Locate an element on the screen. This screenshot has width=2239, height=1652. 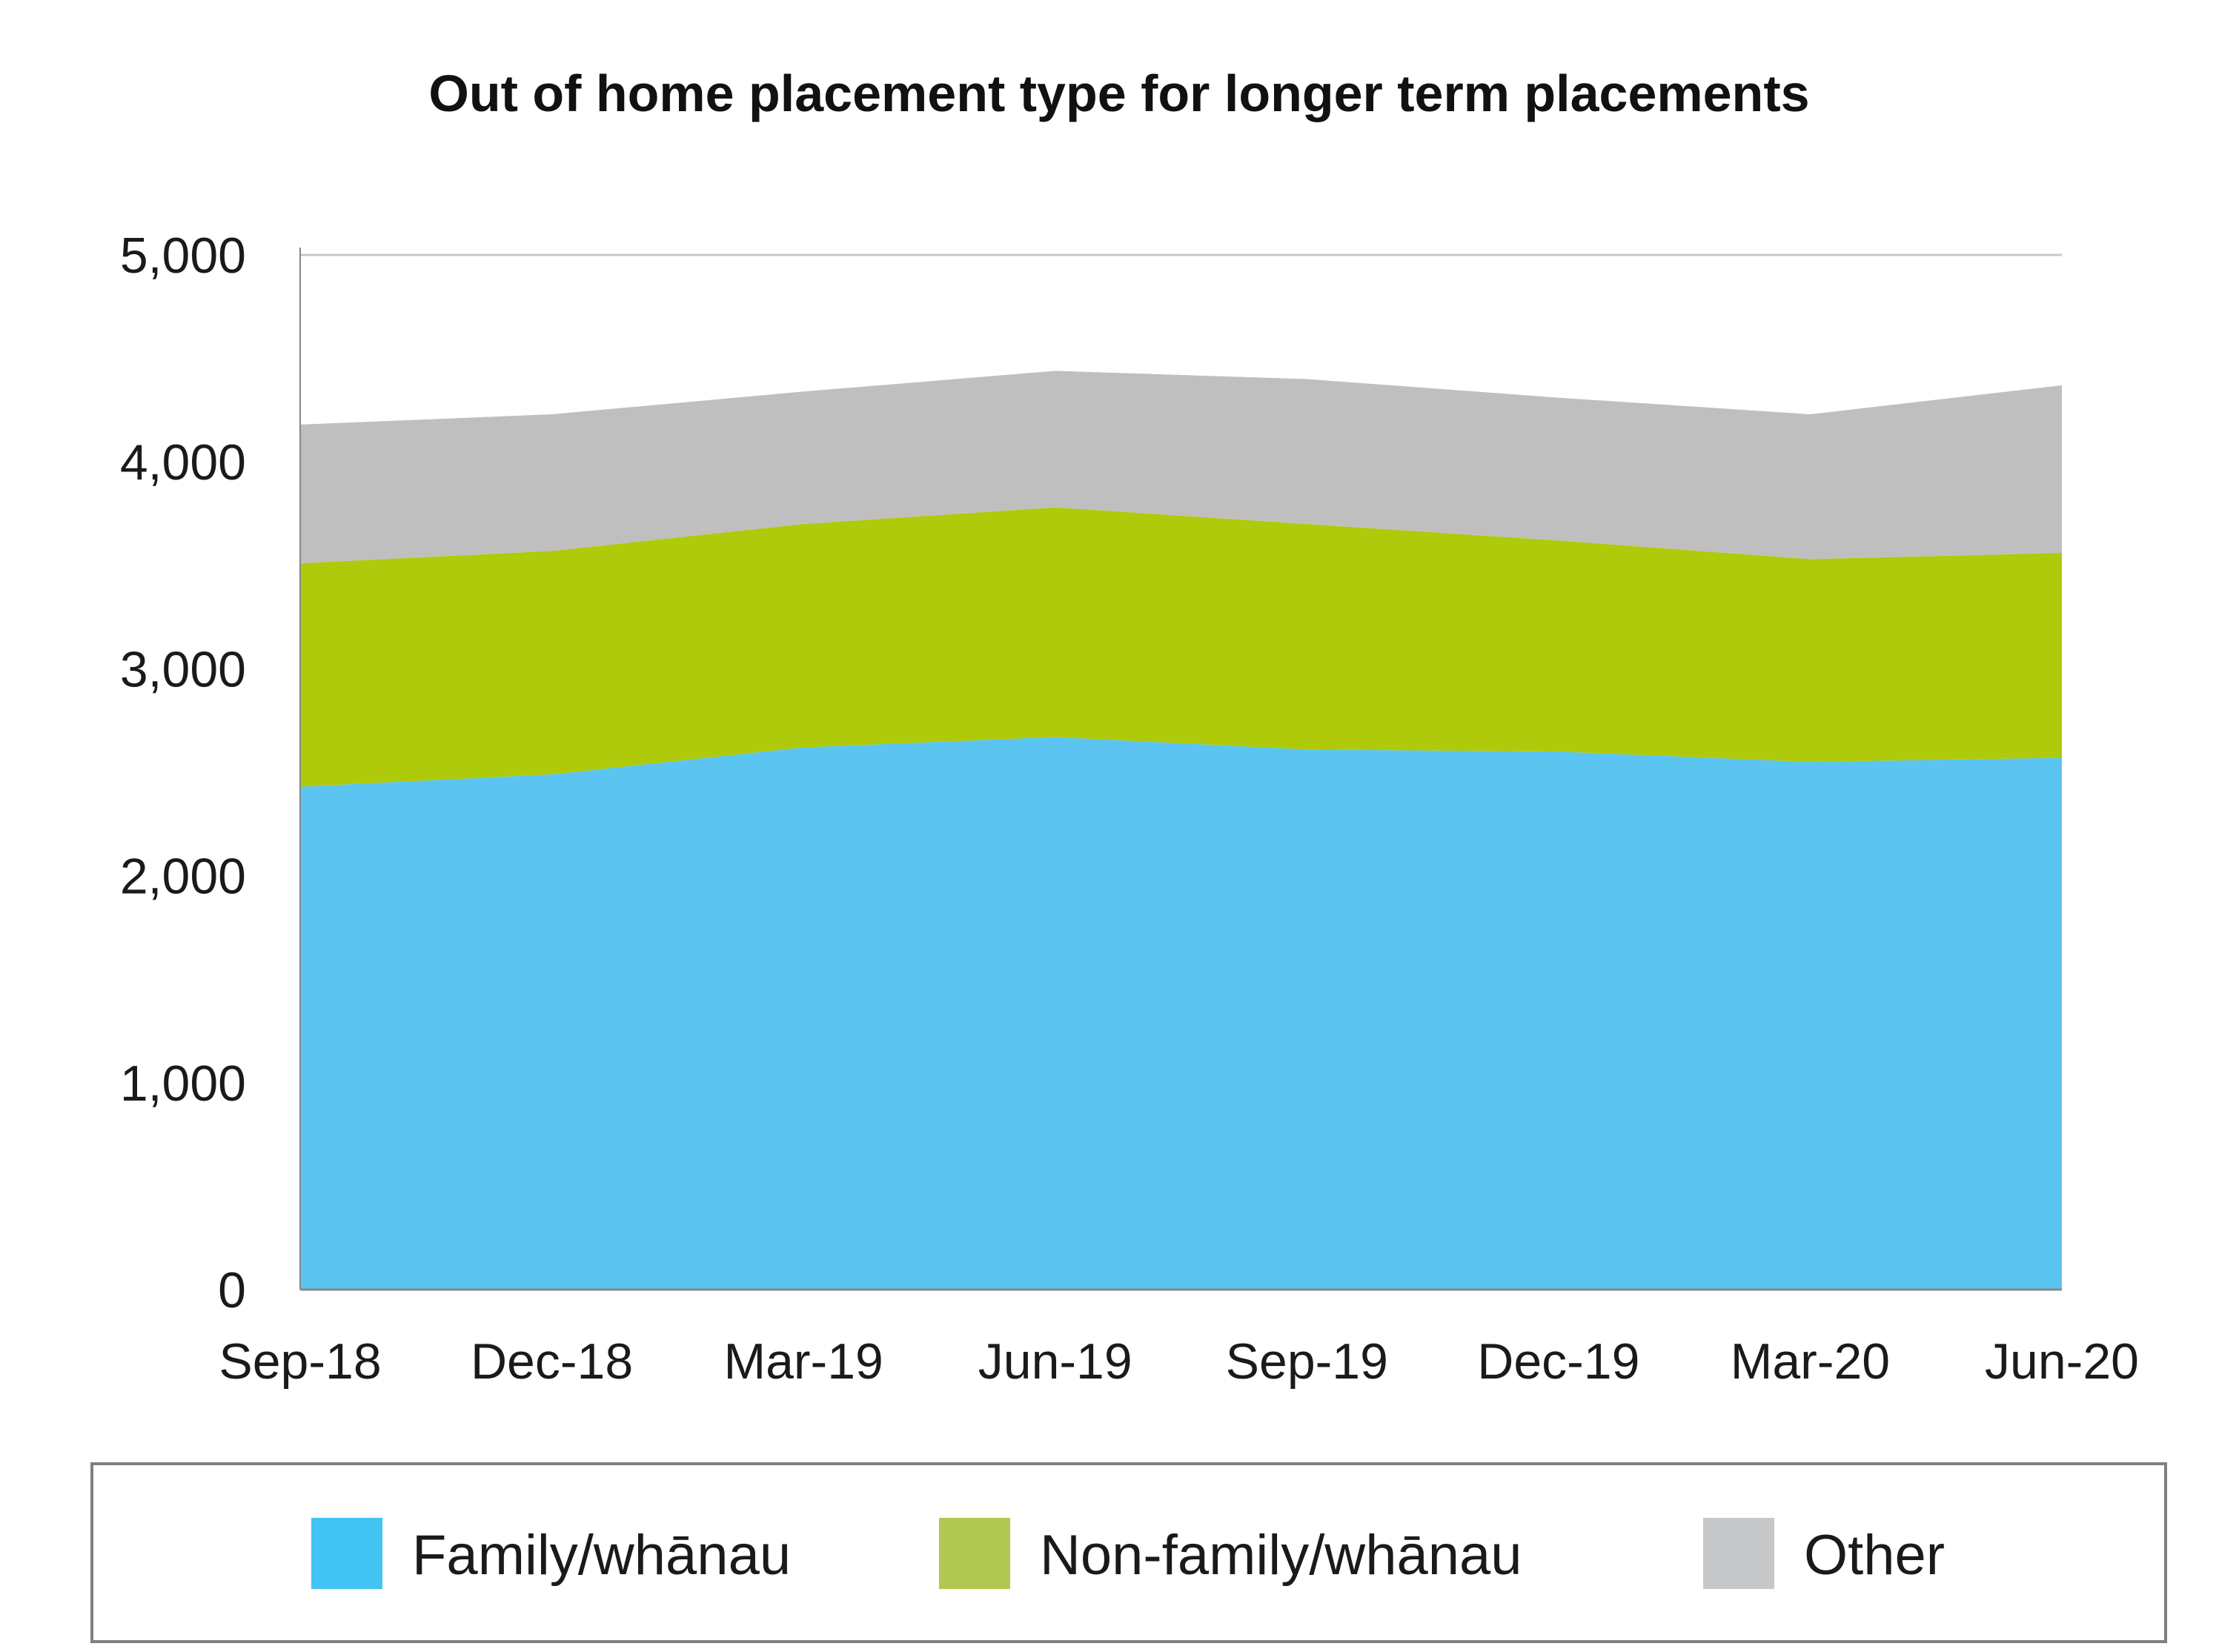
y-tick-label: 3,000 is located at coordinates (183, 669).